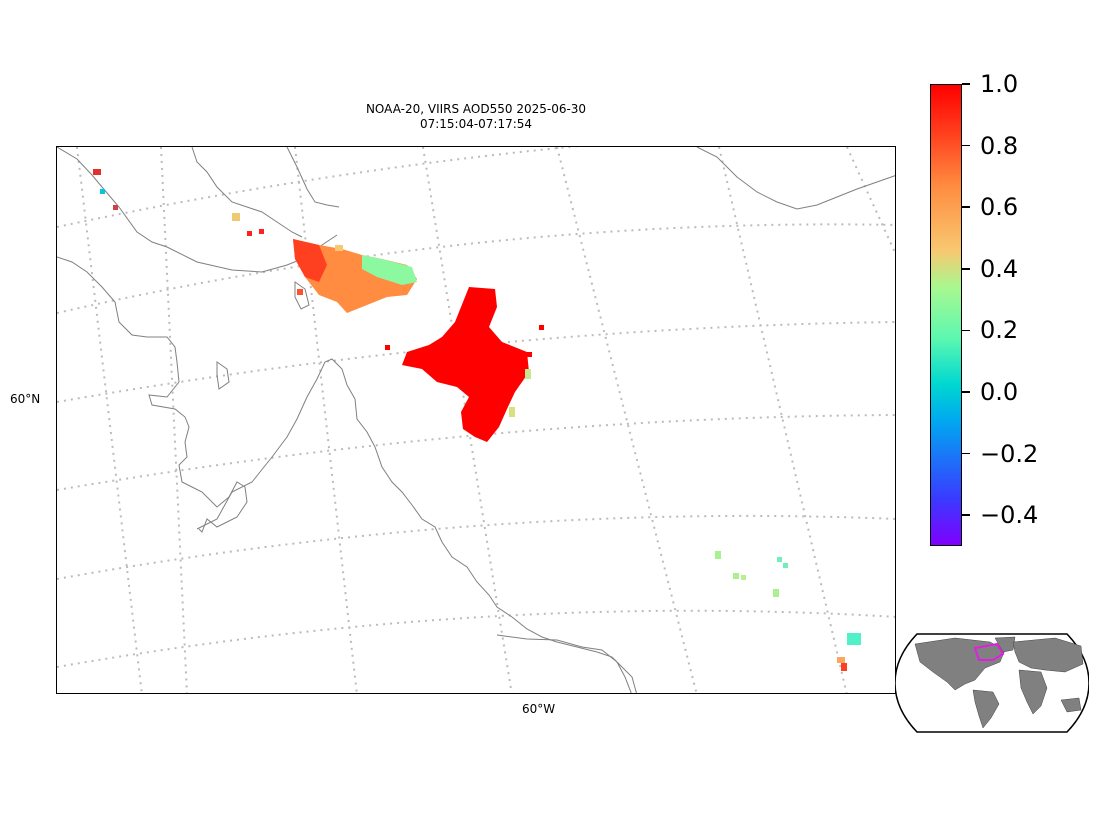 The height and width of the screenshot is (840, 1120). I want to click on land-greenland, so click(1005, 644).